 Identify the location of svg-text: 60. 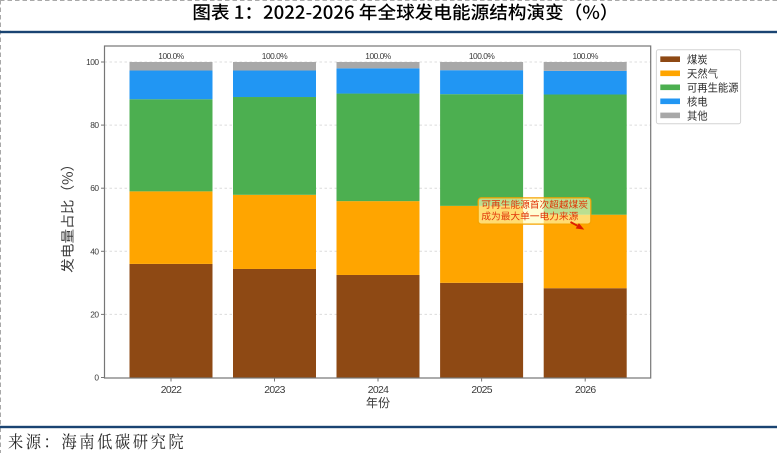
(94, 188).